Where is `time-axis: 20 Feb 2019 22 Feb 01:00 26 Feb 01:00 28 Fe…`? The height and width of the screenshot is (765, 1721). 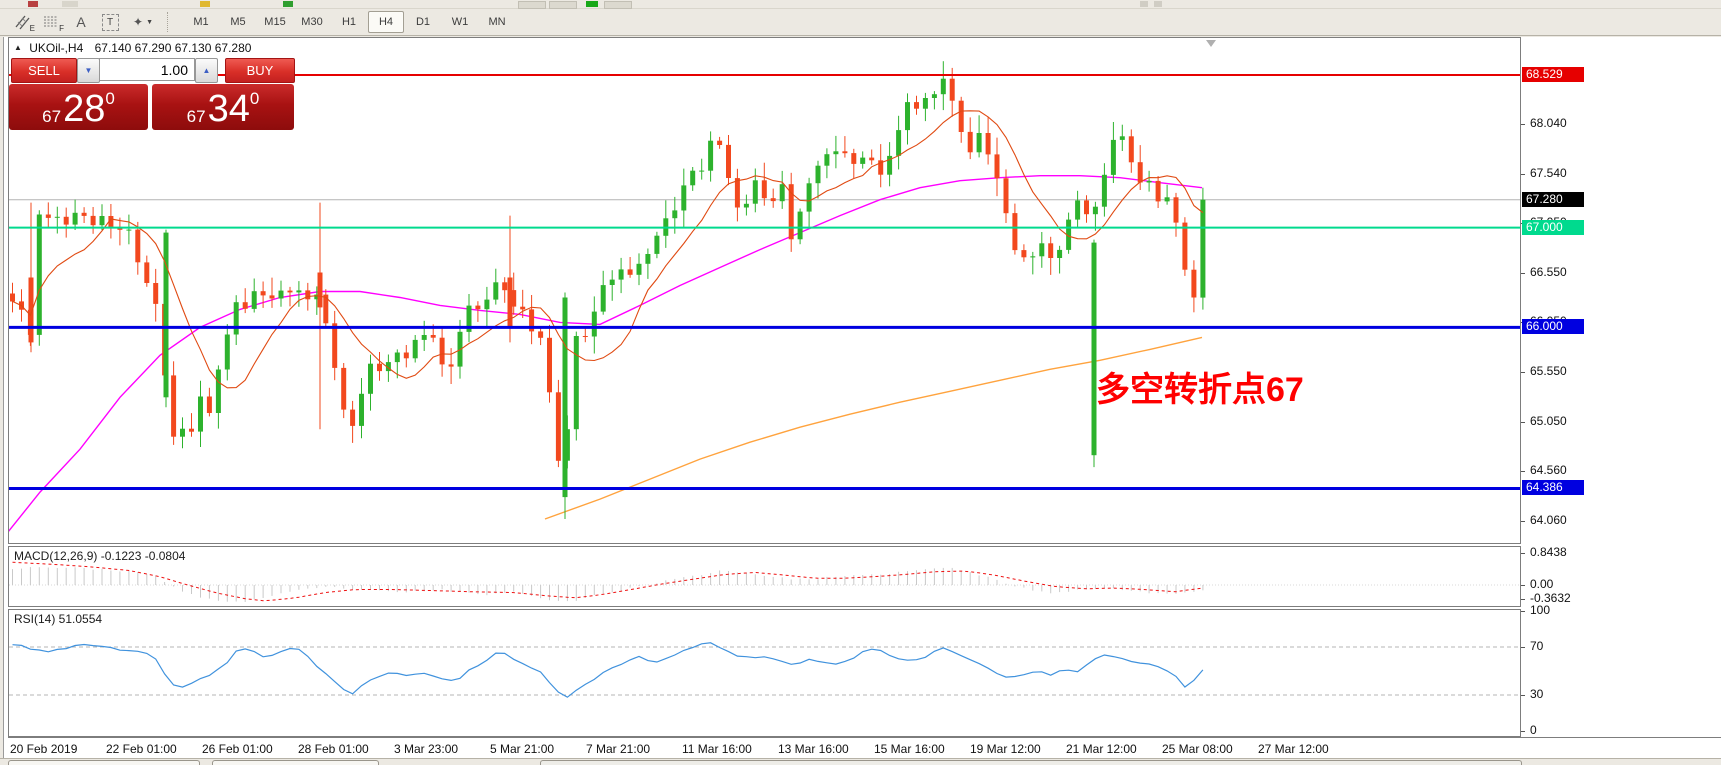 time-axis: 20 Feb 2019 22 Feb 01:00 26 Feb 01:00 28 Fe… is located at coordinates (864, 748).